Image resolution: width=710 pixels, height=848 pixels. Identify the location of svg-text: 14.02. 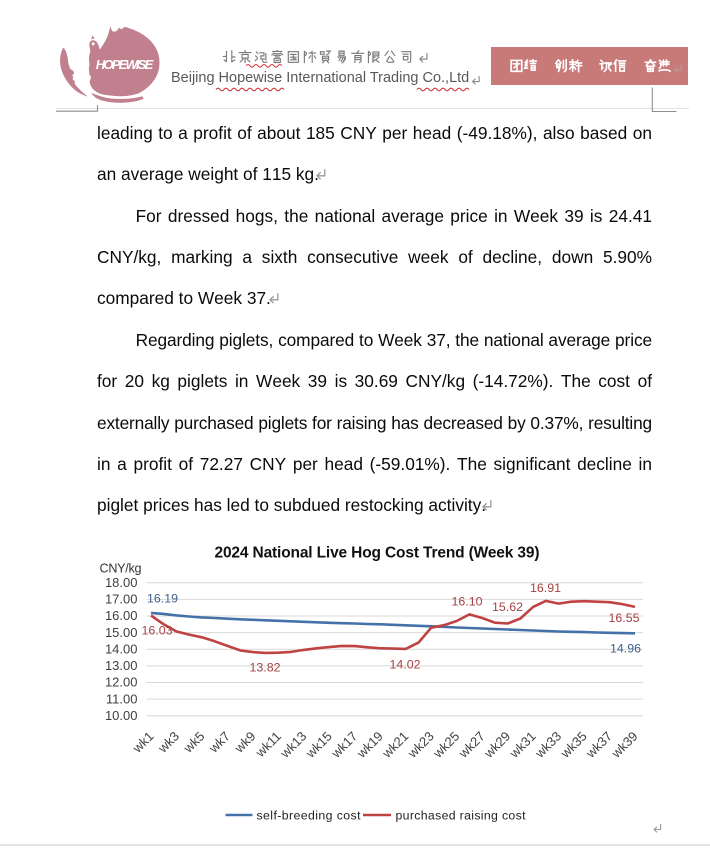
(404, 665).